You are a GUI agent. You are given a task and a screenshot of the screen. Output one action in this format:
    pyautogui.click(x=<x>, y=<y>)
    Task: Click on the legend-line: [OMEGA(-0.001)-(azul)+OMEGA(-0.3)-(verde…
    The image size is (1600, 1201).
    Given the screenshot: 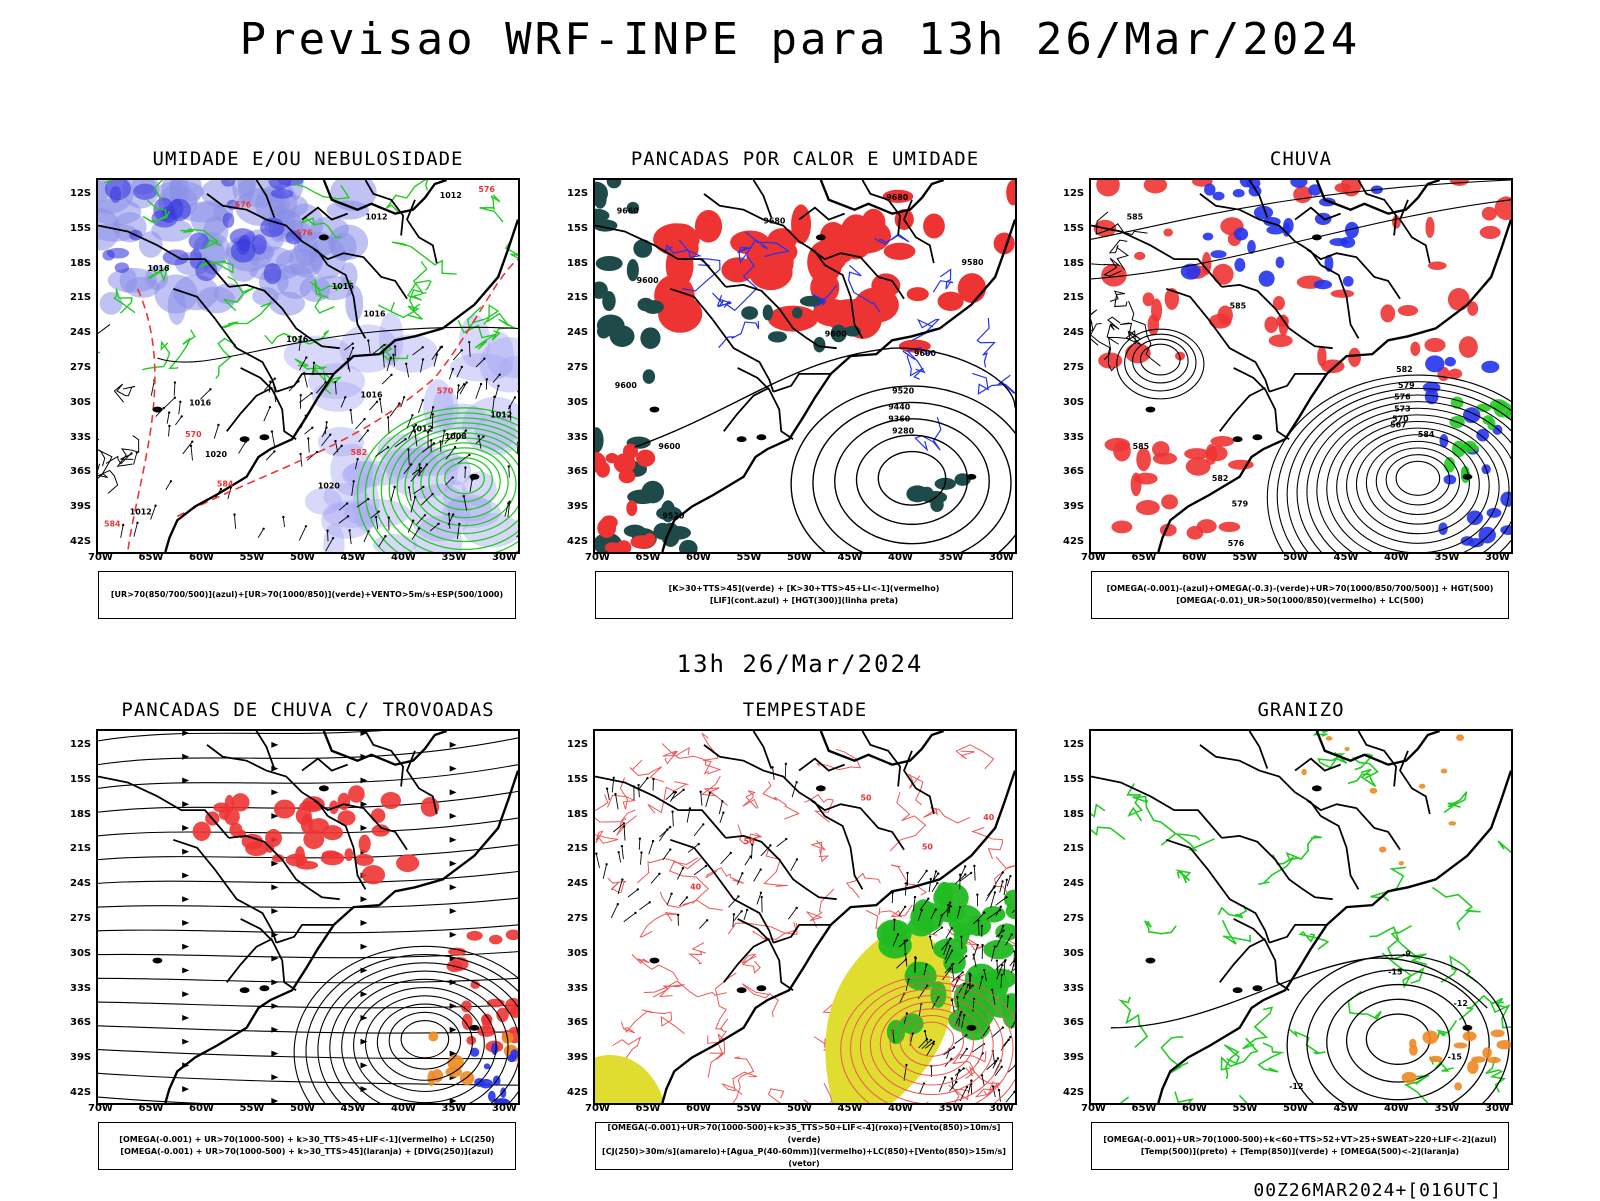 What is the action you would take?
    pyautogui.click(x=1300, y=589)
    